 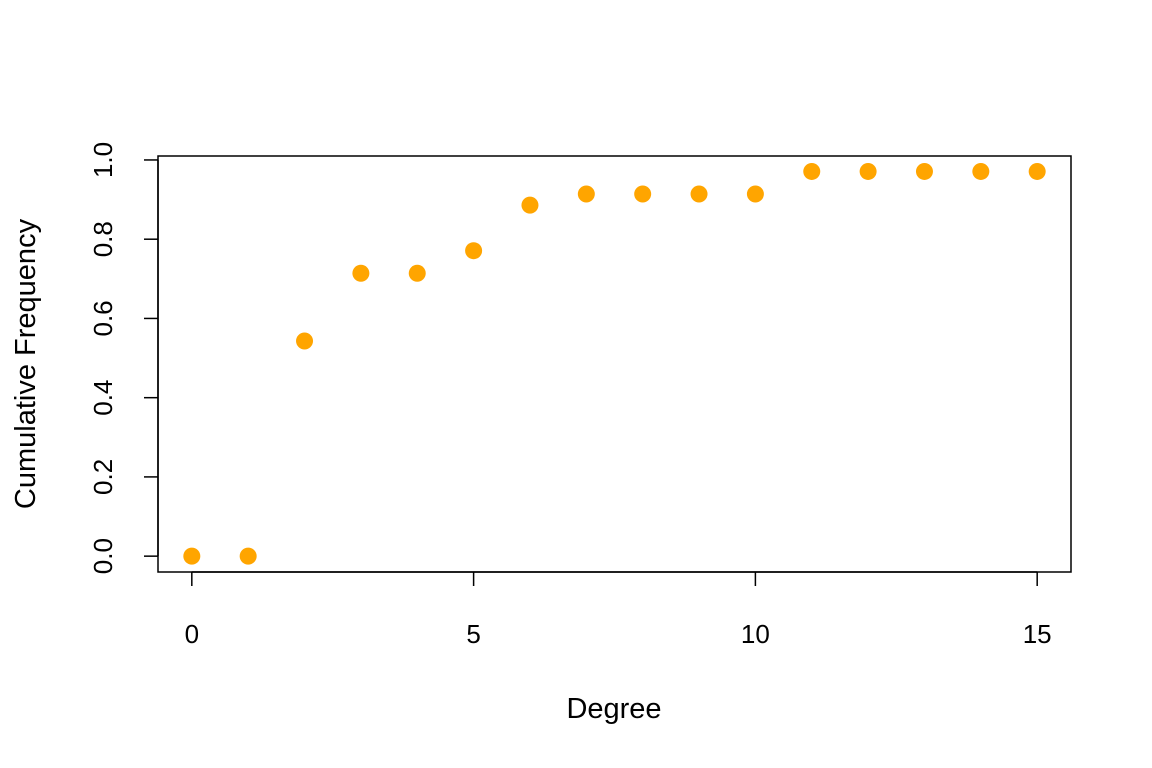 I want to click on x-tick-label: 10, so click(x=755, y=634).